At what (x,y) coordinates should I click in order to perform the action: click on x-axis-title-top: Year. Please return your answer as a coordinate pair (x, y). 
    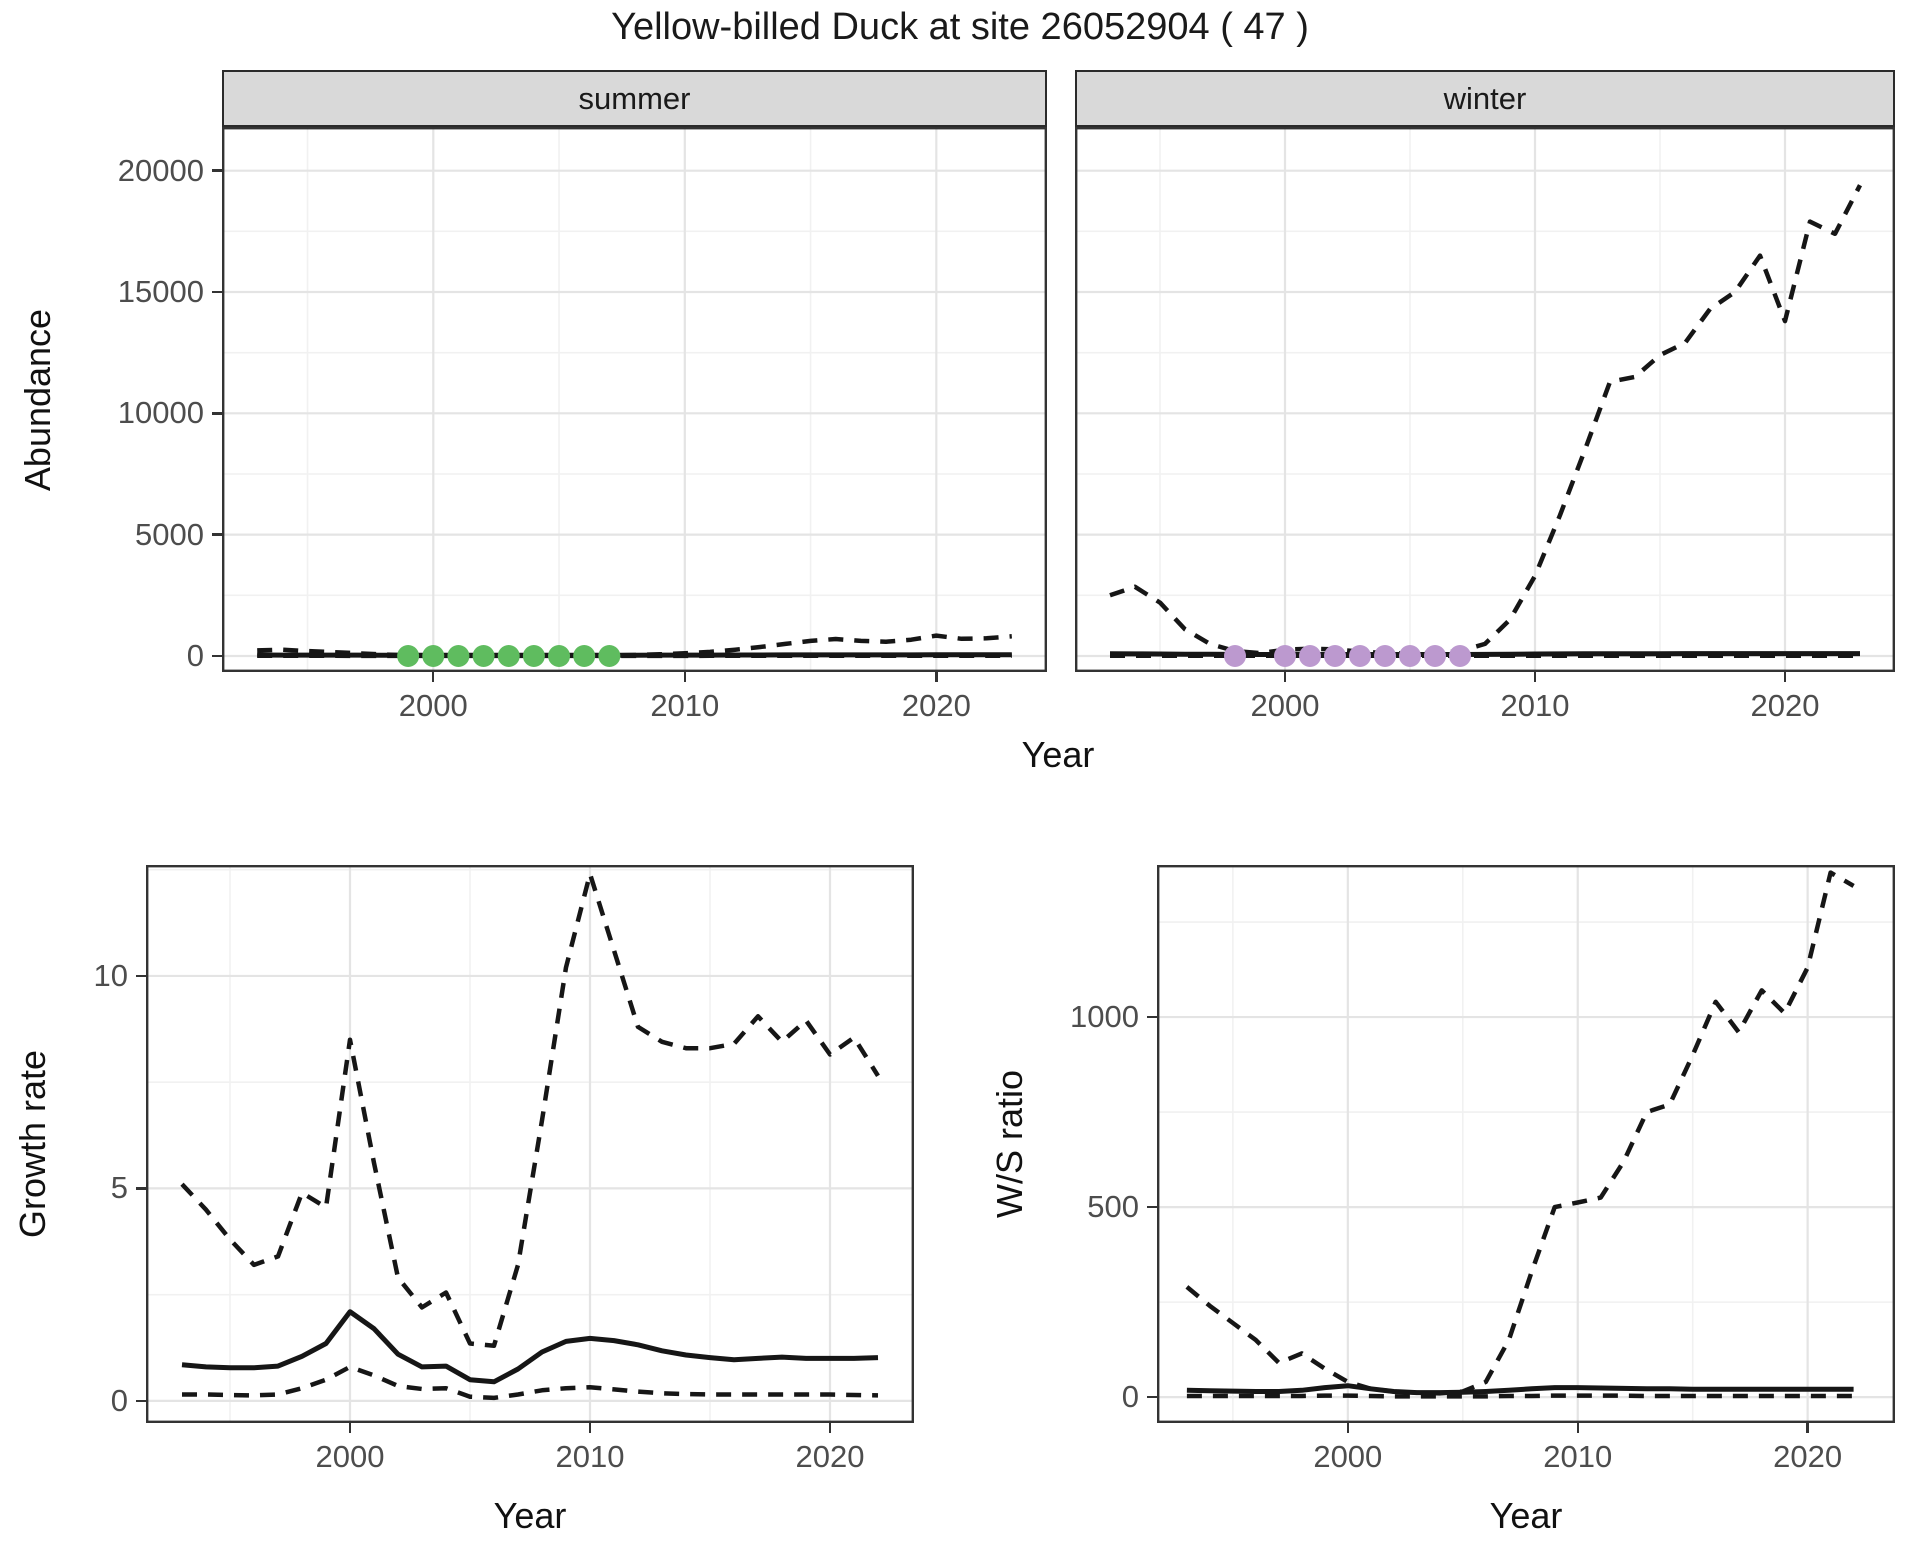
    Looking at the image, I should click on (1058, 754).